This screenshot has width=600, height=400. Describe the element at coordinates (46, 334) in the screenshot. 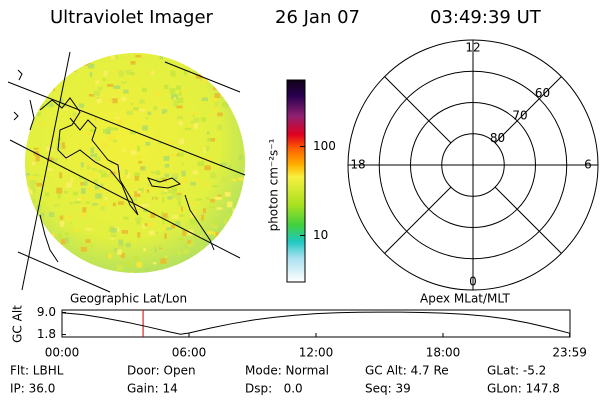

I see `y-tick-label: 1.8` at that location.